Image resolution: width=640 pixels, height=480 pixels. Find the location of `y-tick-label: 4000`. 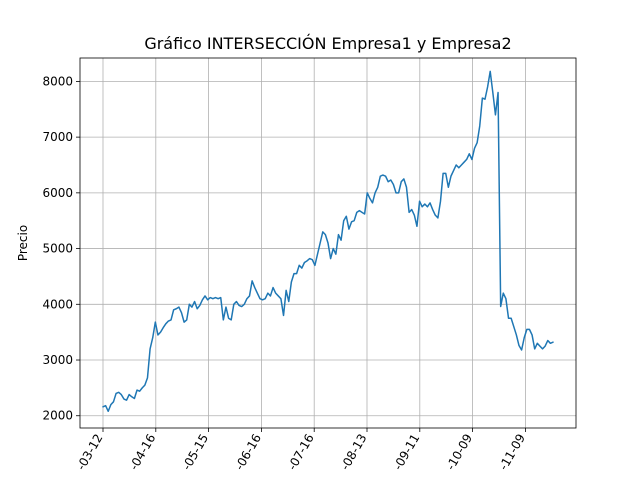

y-tick-label: 4000 is located at coordinates (57, 304).